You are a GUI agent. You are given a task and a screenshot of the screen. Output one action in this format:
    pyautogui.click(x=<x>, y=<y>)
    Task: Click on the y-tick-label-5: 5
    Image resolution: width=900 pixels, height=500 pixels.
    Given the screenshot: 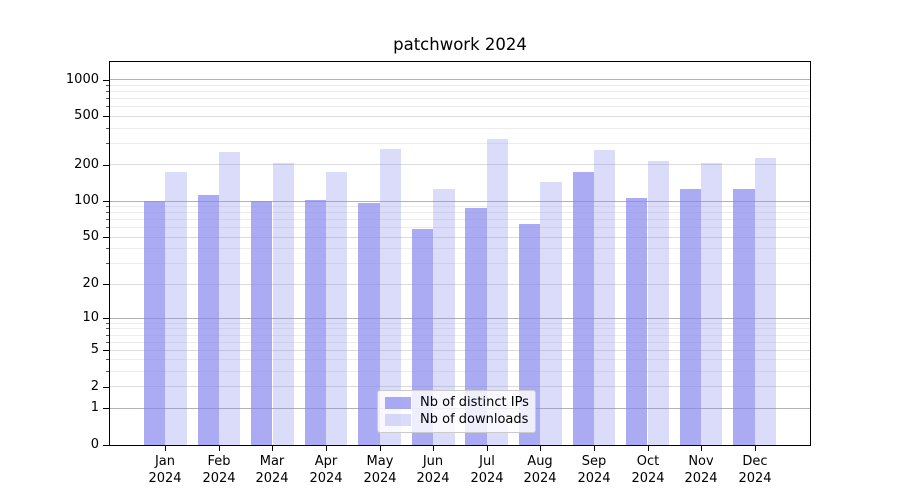 What is the action you would take?
    pyautogui.click(x=94, y=349)
    